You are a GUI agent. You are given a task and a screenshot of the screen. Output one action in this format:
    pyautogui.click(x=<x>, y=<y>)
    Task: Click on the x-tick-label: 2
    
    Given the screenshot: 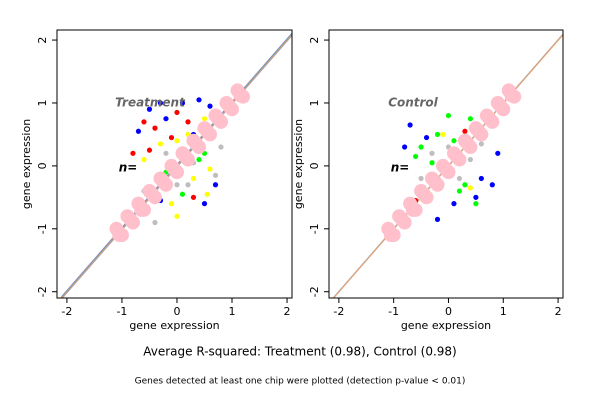 What is the action you would take?
    pyautogui.click(x=287, y=311)
    